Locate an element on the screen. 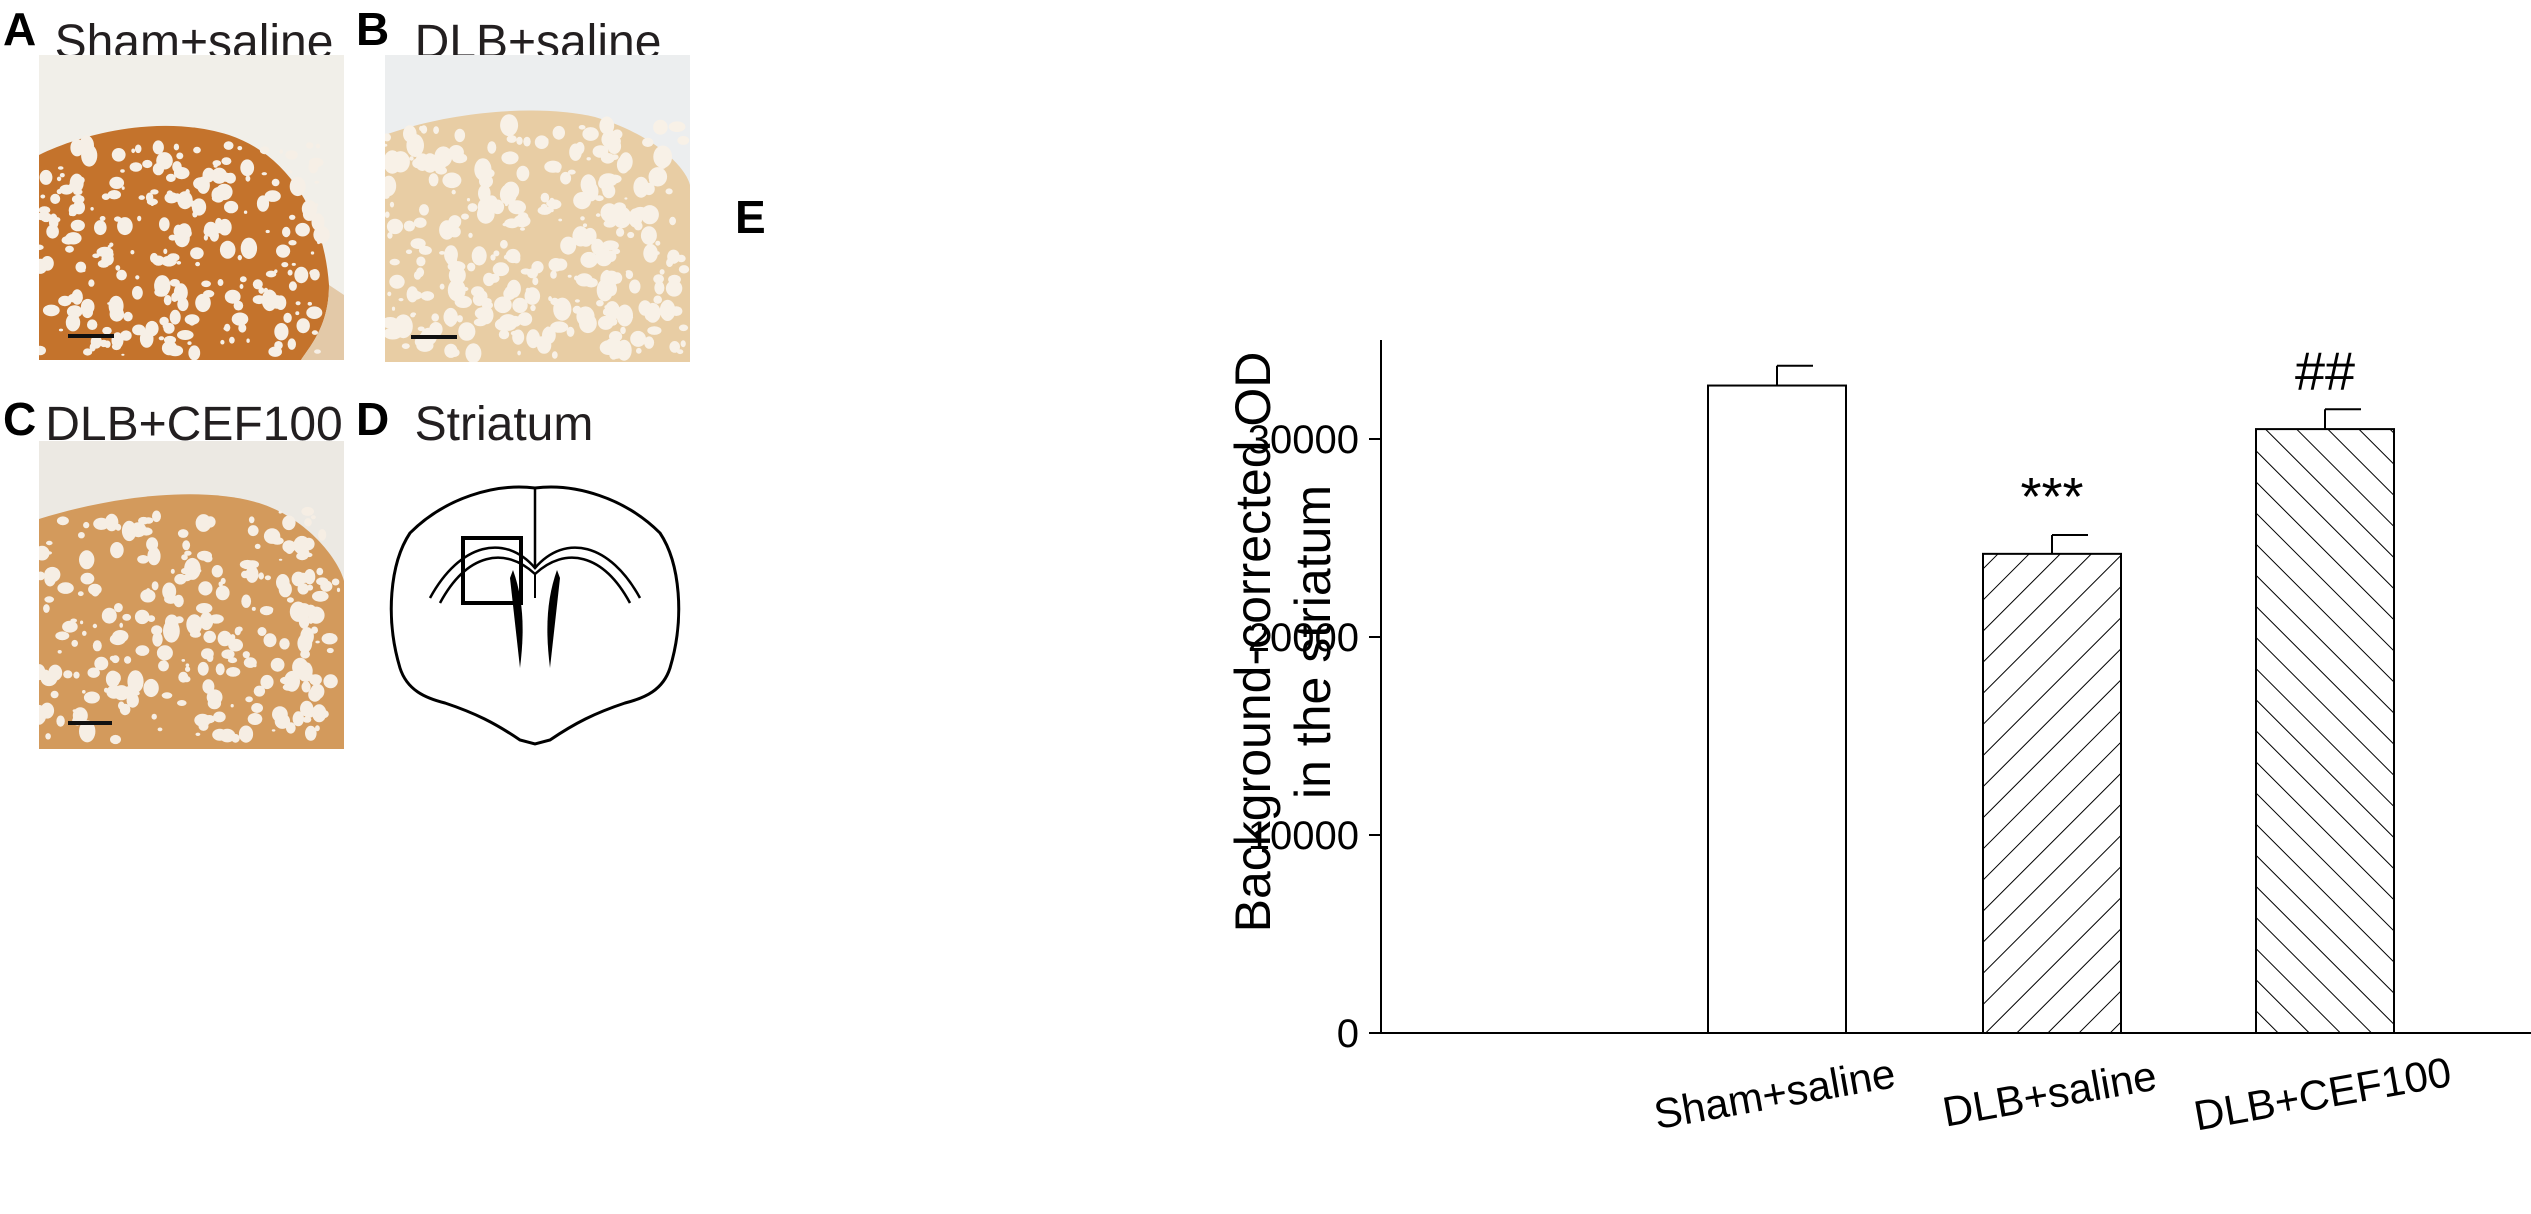 The width and height of the screenshot is (2531, 1214). bar-dlb-cef100 is located at coordinates (2325, 731).